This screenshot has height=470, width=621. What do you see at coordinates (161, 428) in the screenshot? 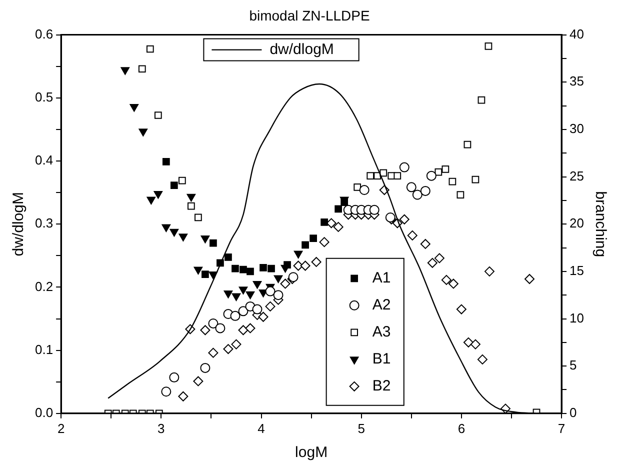
I see `x-tick-label: 3` at bounding box center [161, 428].